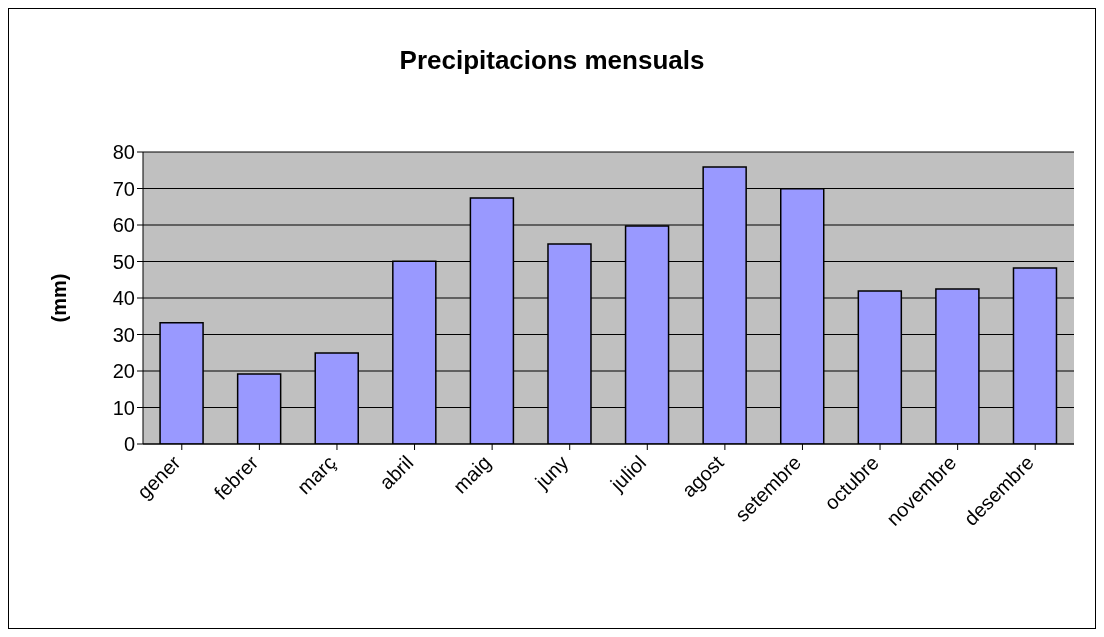 The image size is (1104, 637). I want to click on y-tick-label: 20, so click(123, 371).